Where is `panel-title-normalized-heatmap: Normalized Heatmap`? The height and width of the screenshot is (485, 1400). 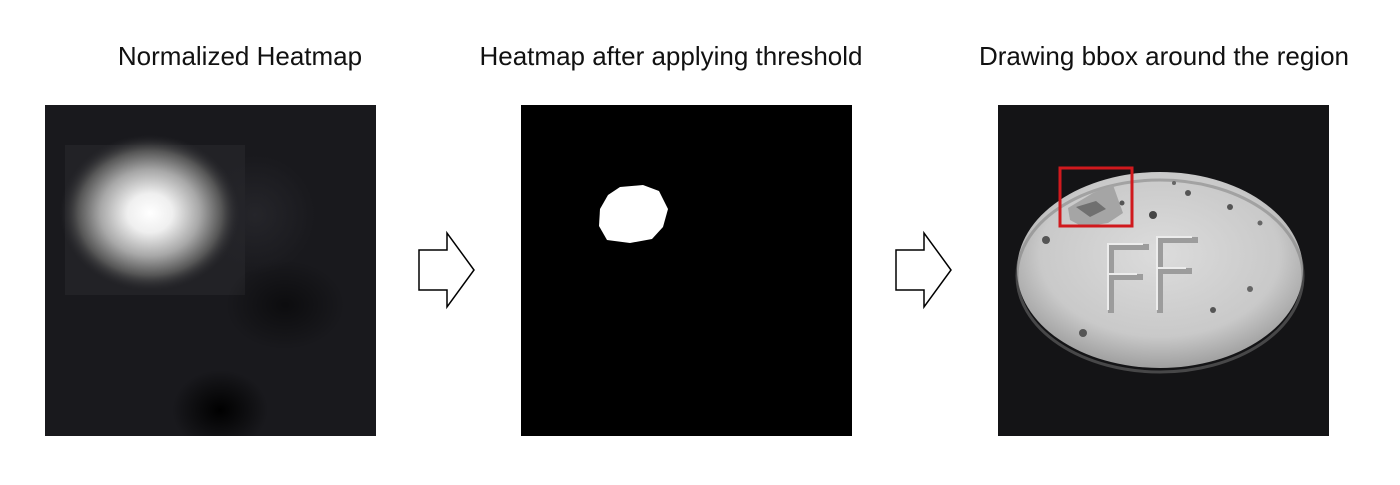
panel-title-normalized-heatmap: Normalized Heatmap is located at coordinates (240, 56).